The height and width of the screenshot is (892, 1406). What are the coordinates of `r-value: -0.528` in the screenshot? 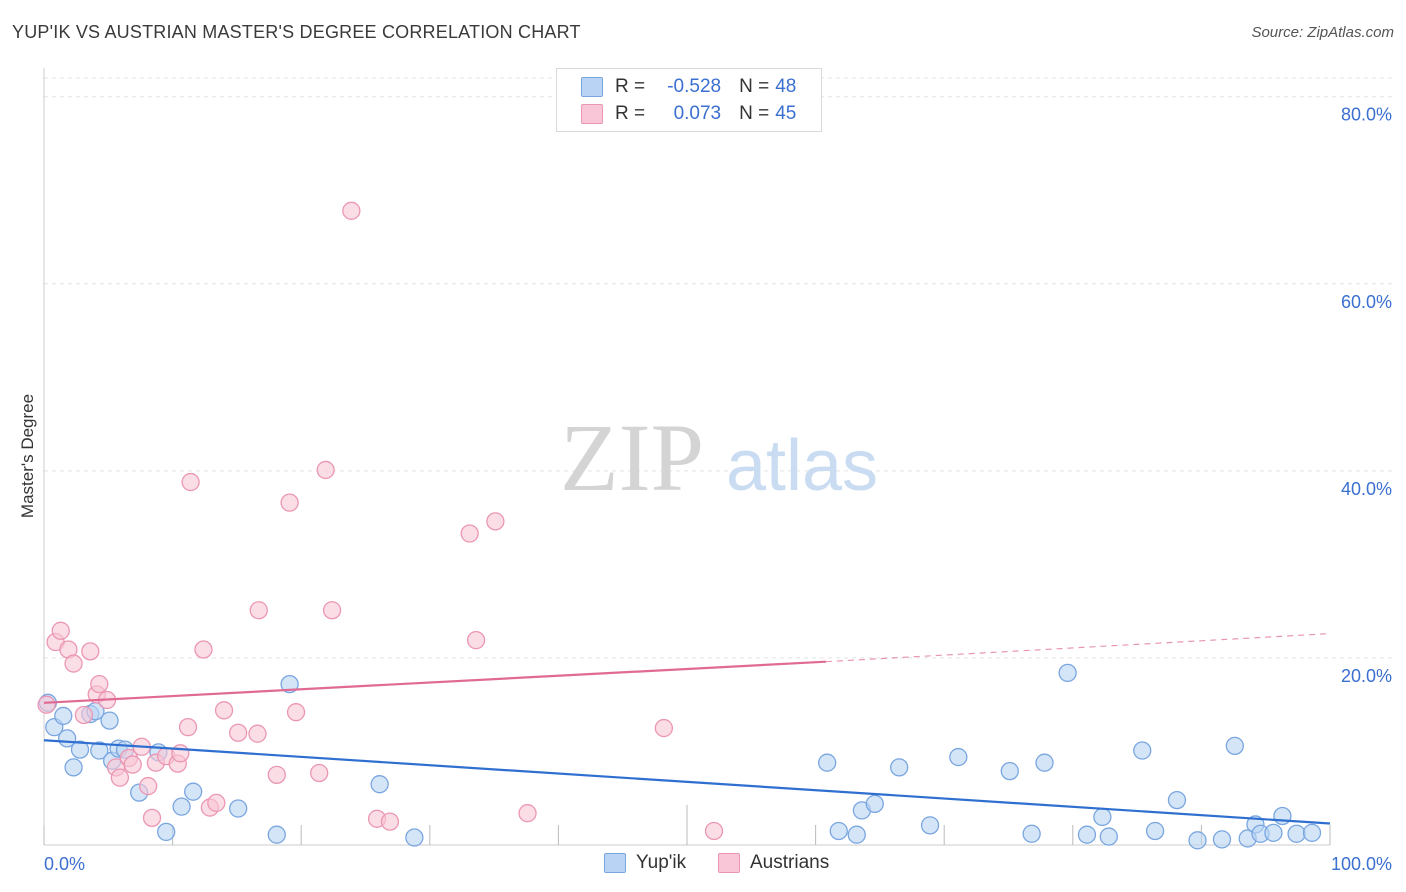 It's located at (694, 86).